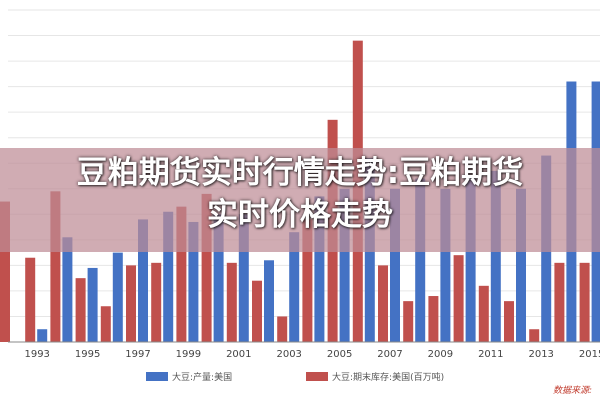 Image resolution: width=600 pixels, height=400 pixels. What do you see at coordinates (420, 260) in the screenshot?
I see `bar-series-1-2008` at bounding box center [420, 260].